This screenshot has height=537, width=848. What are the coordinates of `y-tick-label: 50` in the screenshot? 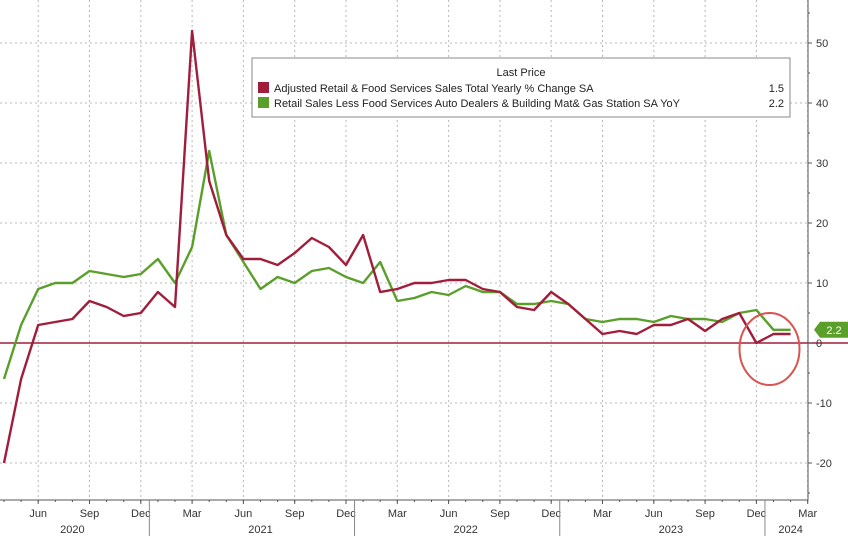 It's located at (822, 44).